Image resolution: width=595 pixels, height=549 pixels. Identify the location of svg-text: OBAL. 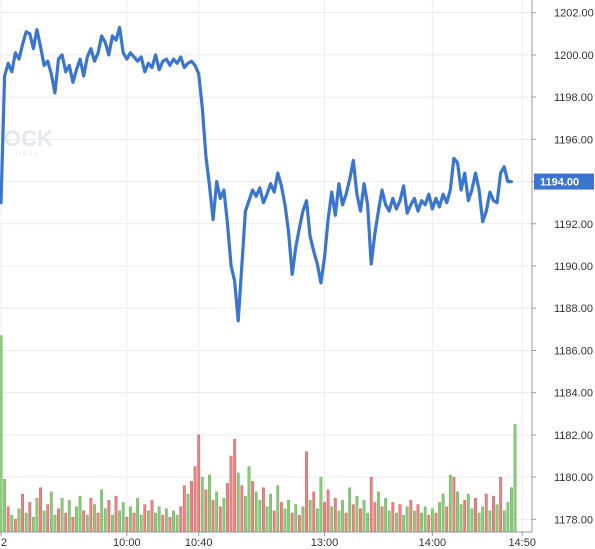
(28, 155).